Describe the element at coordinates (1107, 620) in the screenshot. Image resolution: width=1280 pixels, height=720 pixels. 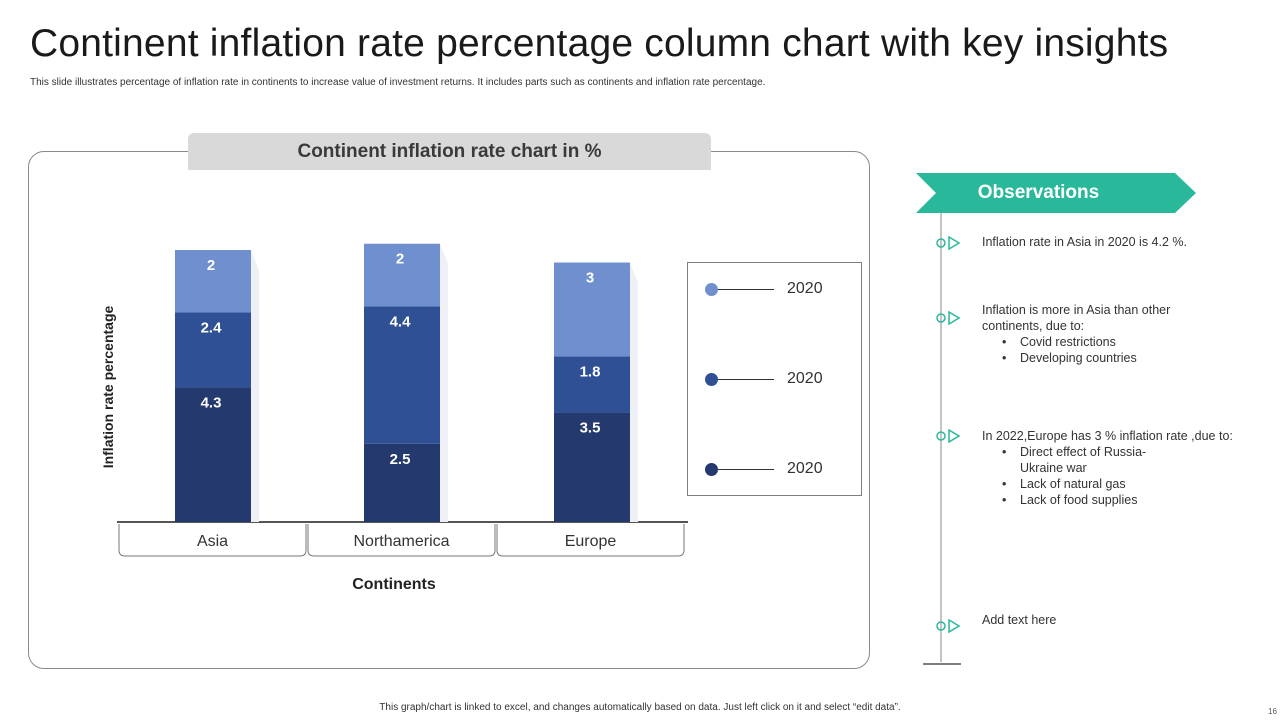
I see `observation-item: Add text here` at that location.